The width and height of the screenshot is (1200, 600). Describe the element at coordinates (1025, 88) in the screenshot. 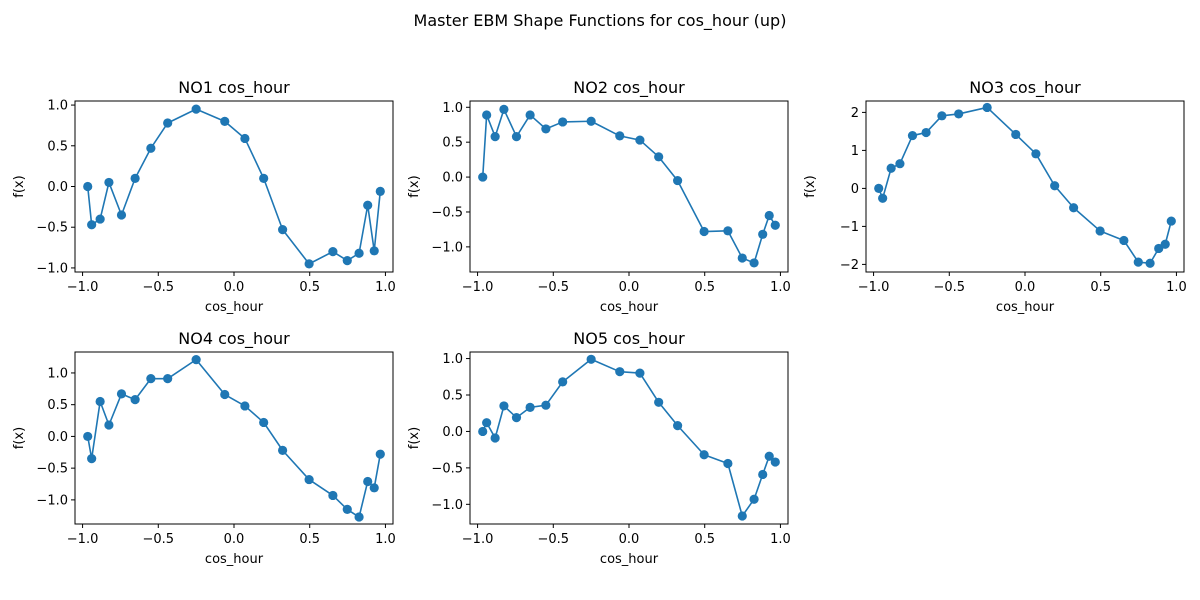

I see `subplot-title: NO3 cos_hour` at that location.